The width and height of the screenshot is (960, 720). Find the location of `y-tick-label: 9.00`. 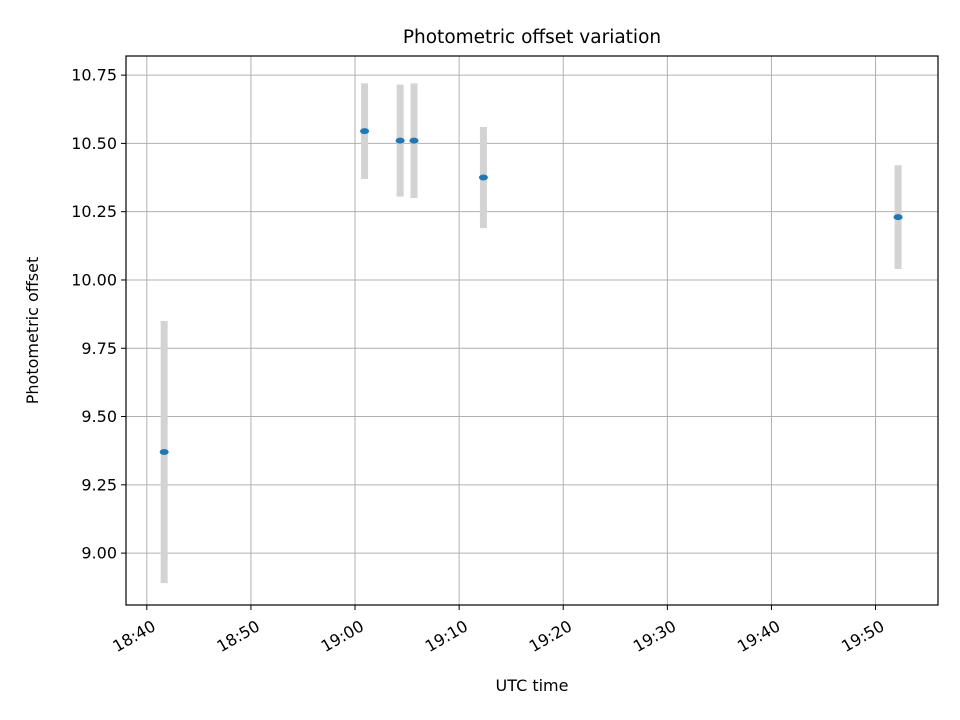

y-tick-label: 9.00 is located at coordinates (99, 553).